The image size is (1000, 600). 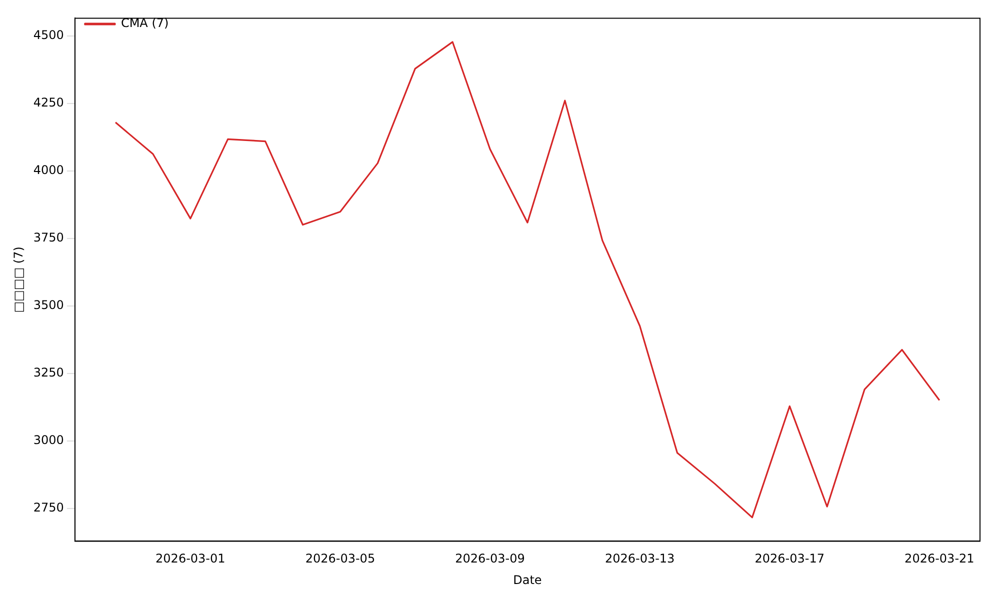 I want to click on y-tick-label: 3500, so click(x=48, y=305).